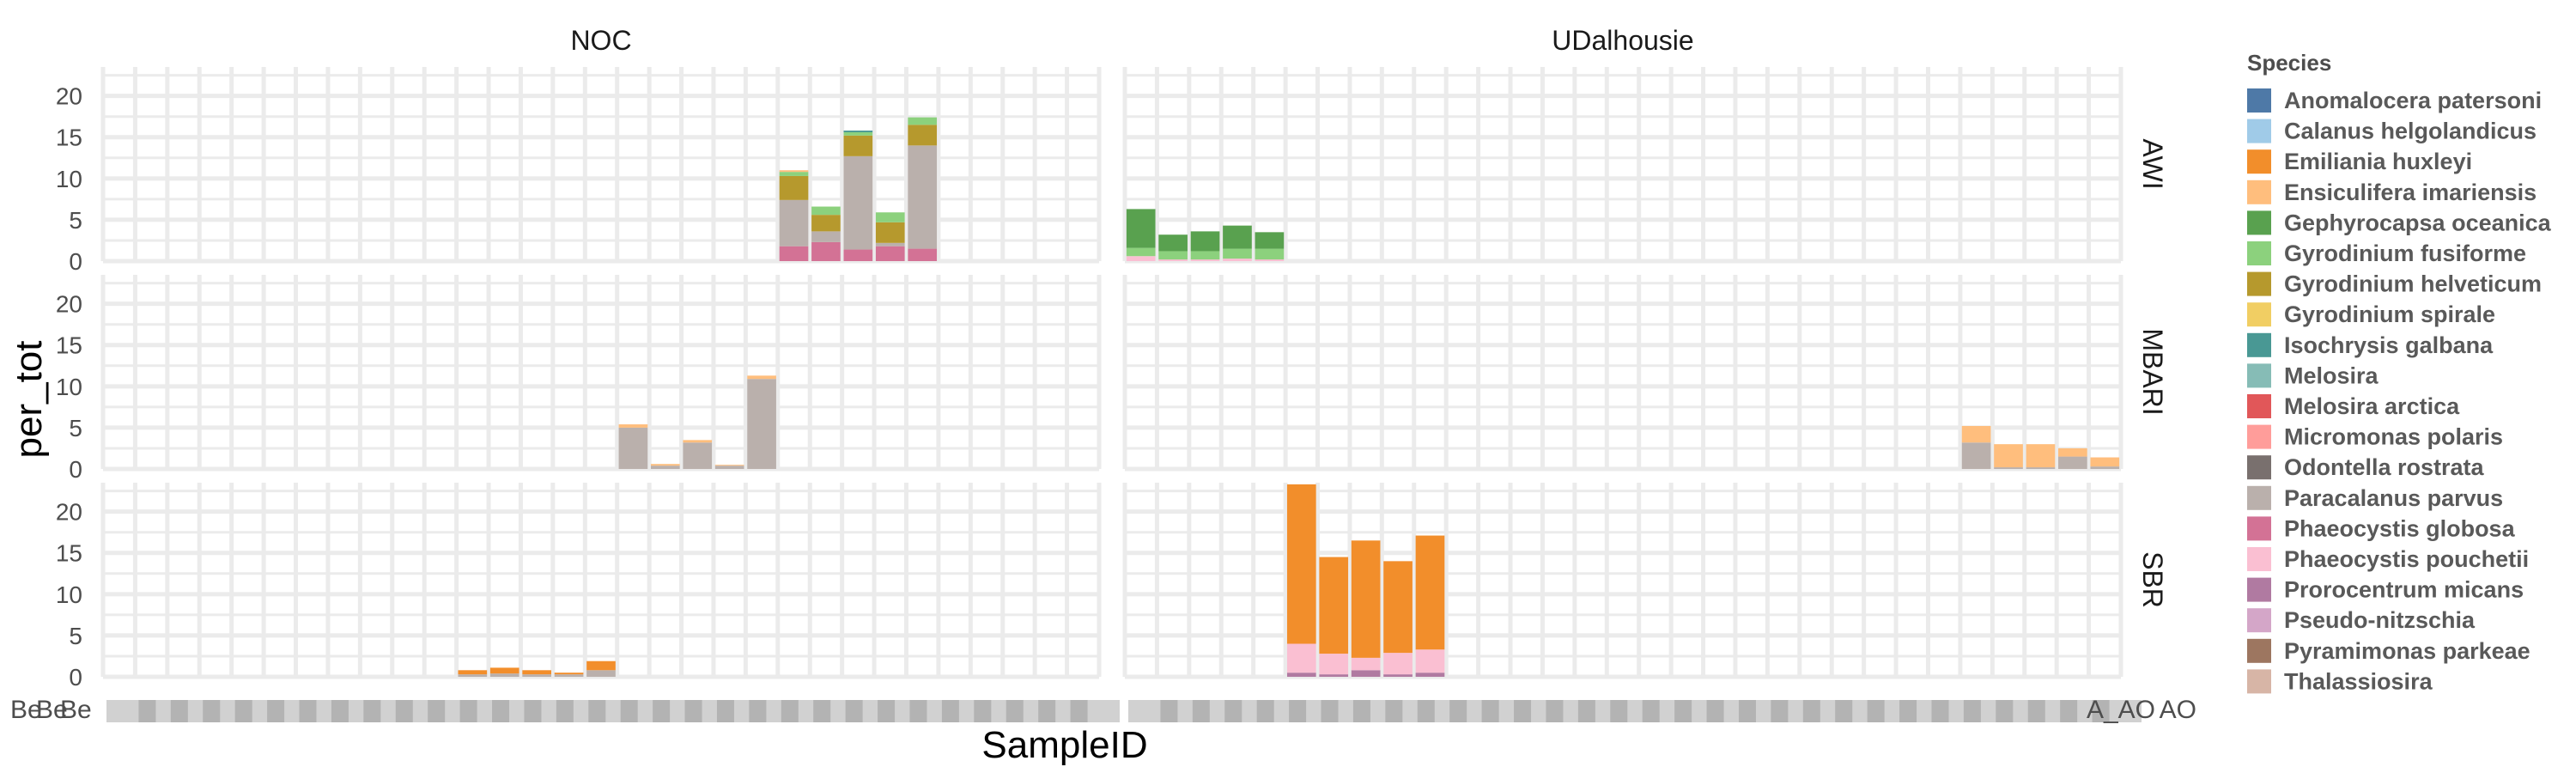  What do you see at coordinates (2405, 253) in the screenshot?
I see `legend-label: Gyrodinium fusiforme` at bounding box center [2405, 253].